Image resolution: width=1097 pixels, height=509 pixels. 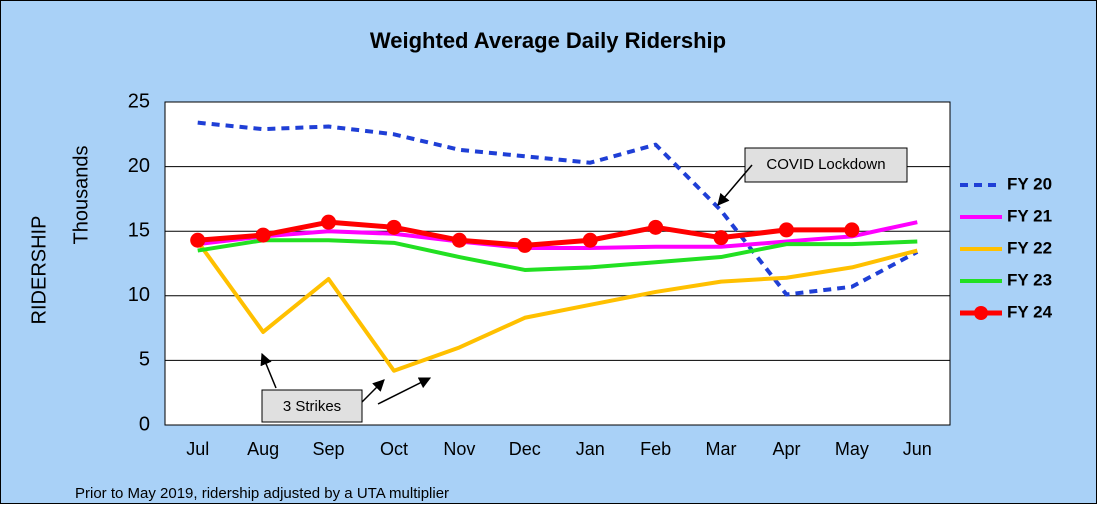 I want to click on legend-label: FY 24, so click(x=1030, y=311).